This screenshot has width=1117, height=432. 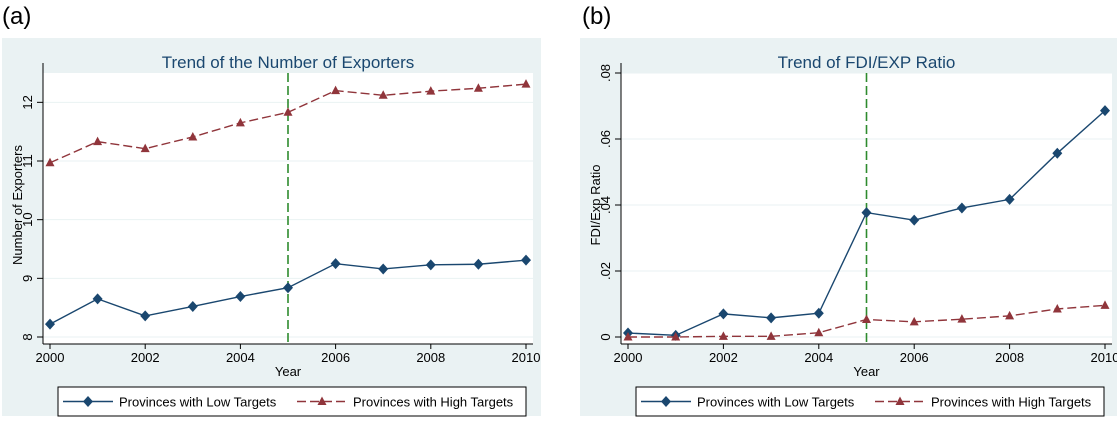 I want to click on panel-label: (b), so click(x=596, y=16).